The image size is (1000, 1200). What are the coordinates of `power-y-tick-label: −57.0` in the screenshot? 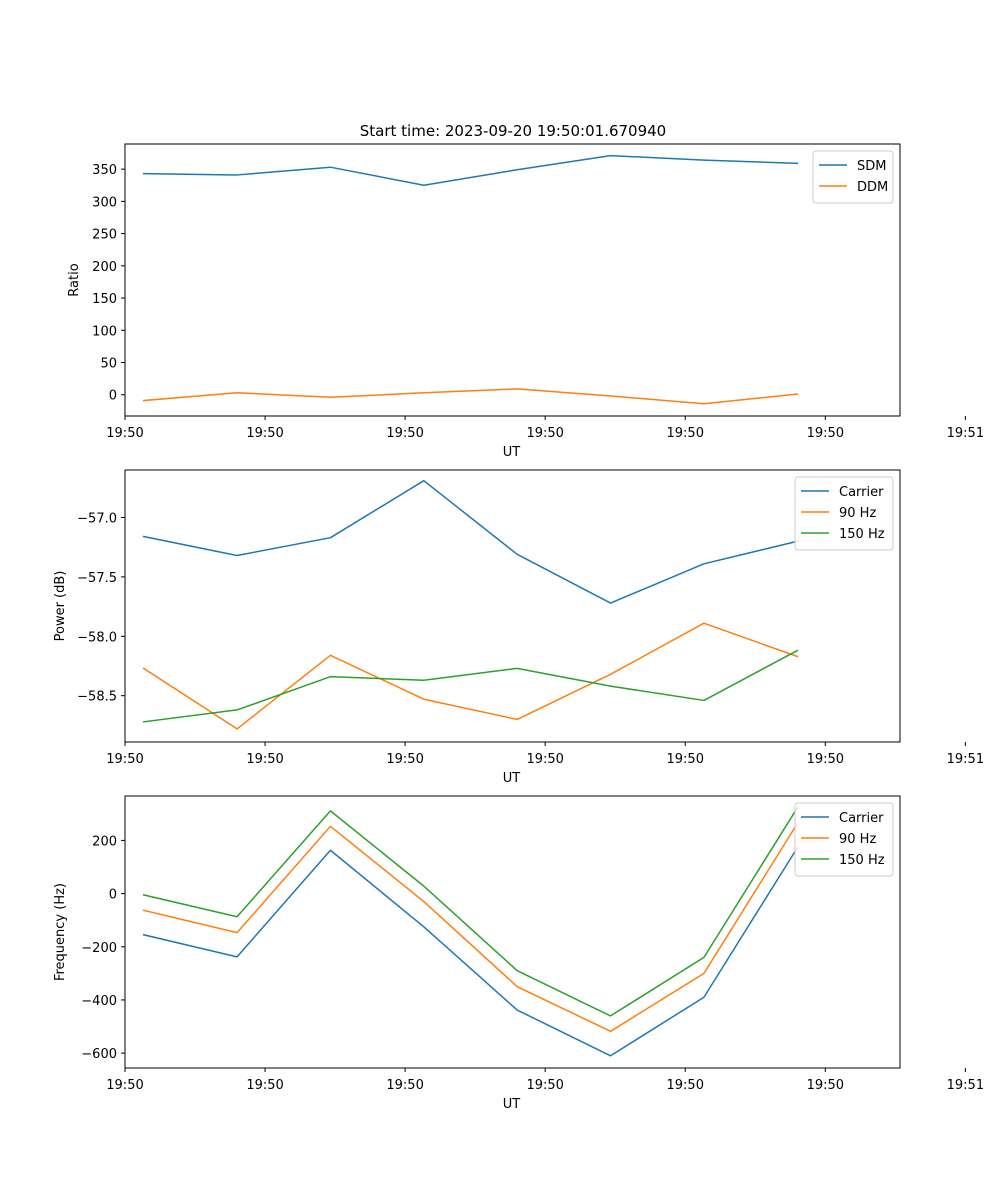 It's located at (97, 519).